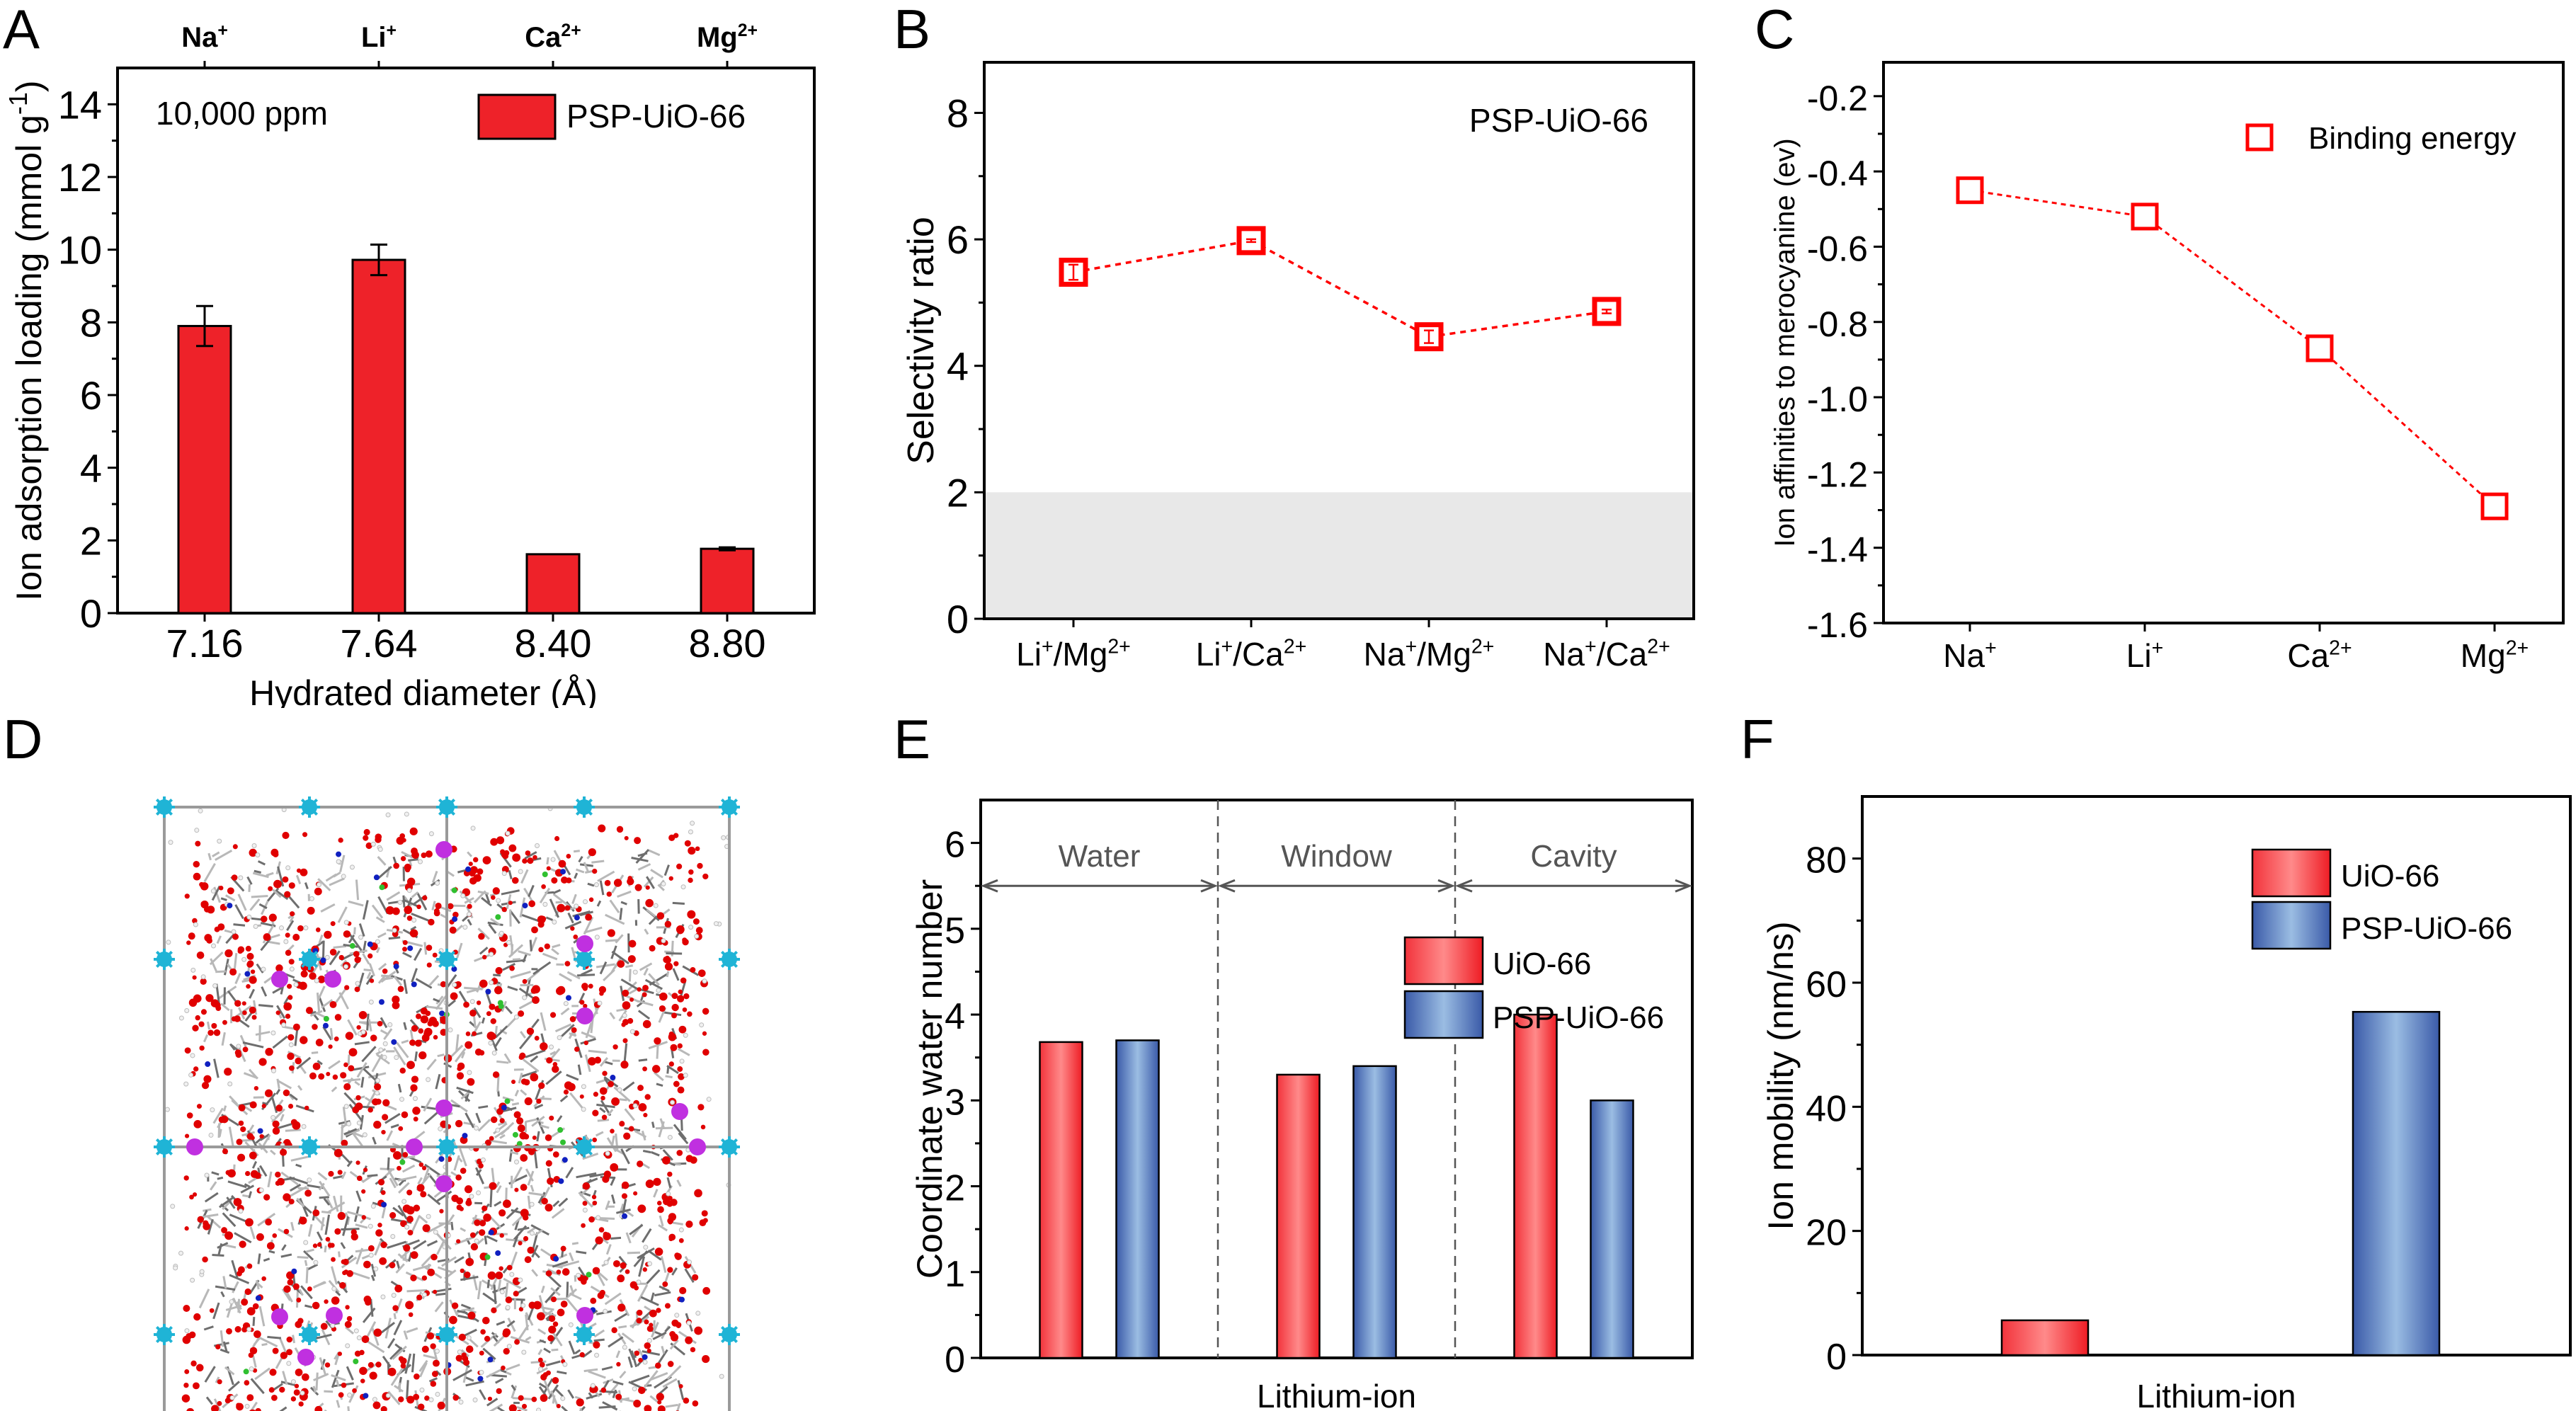 This screenshot has width=2576, height=1411. Describe the element at coordinates (727, 581) in the screenshot. I see `bar-8.80` at that location.